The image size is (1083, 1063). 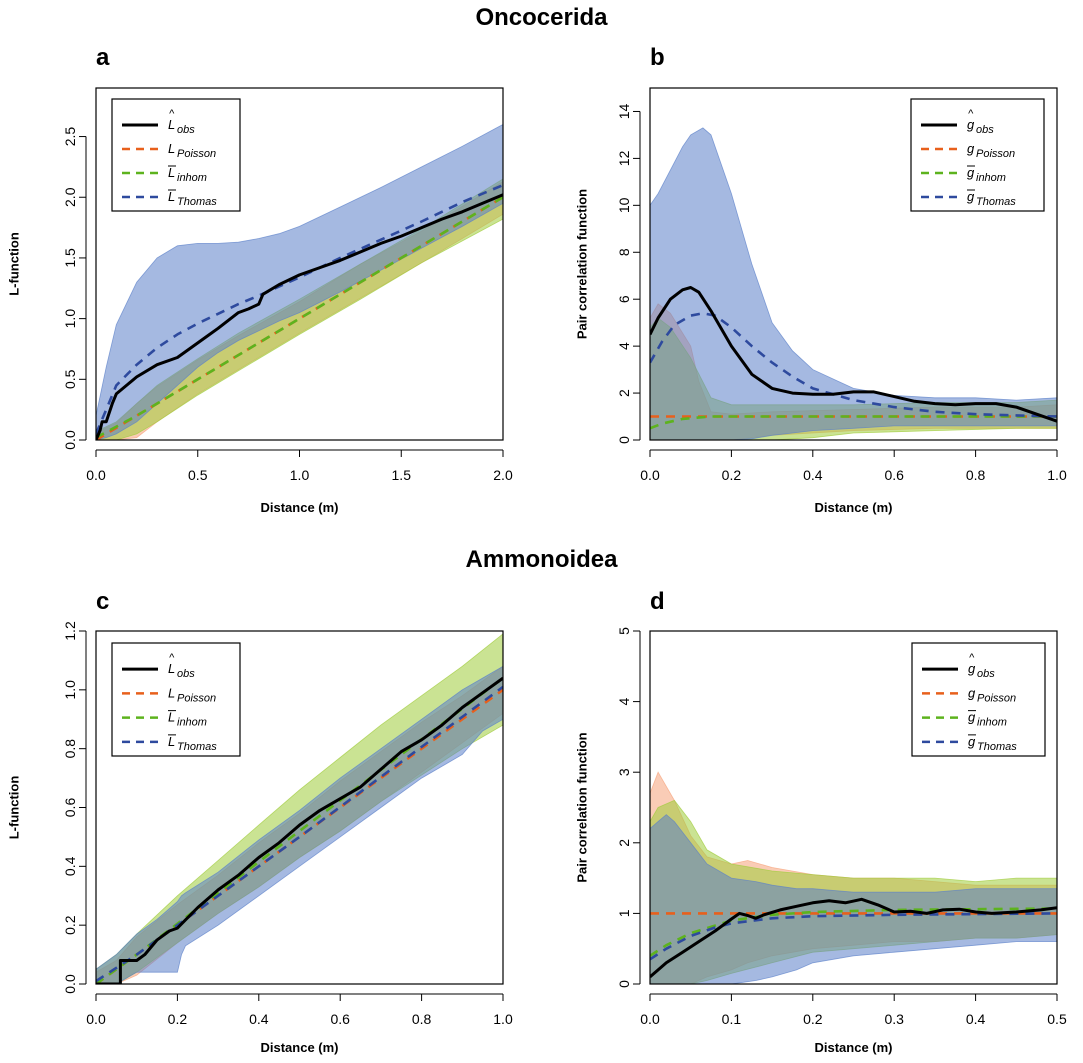 I want to click on panel-letter-d: d, so click(x=657, y=601).